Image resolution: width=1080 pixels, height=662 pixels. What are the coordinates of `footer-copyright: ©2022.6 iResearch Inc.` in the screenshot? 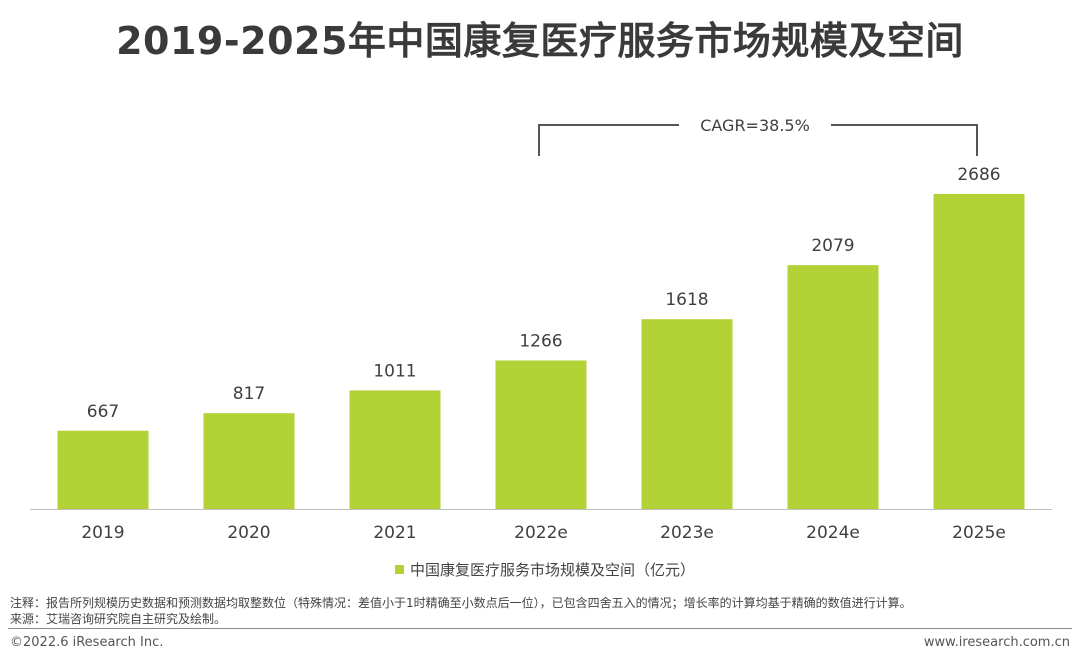 It's located at (87, 642).